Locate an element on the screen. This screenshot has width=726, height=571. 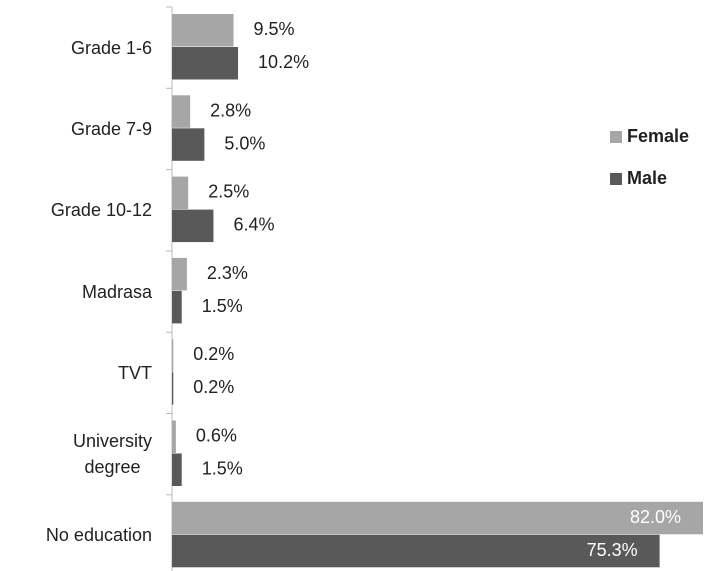
category-text: Grade 1-6 is located at coordinates (111, 47).